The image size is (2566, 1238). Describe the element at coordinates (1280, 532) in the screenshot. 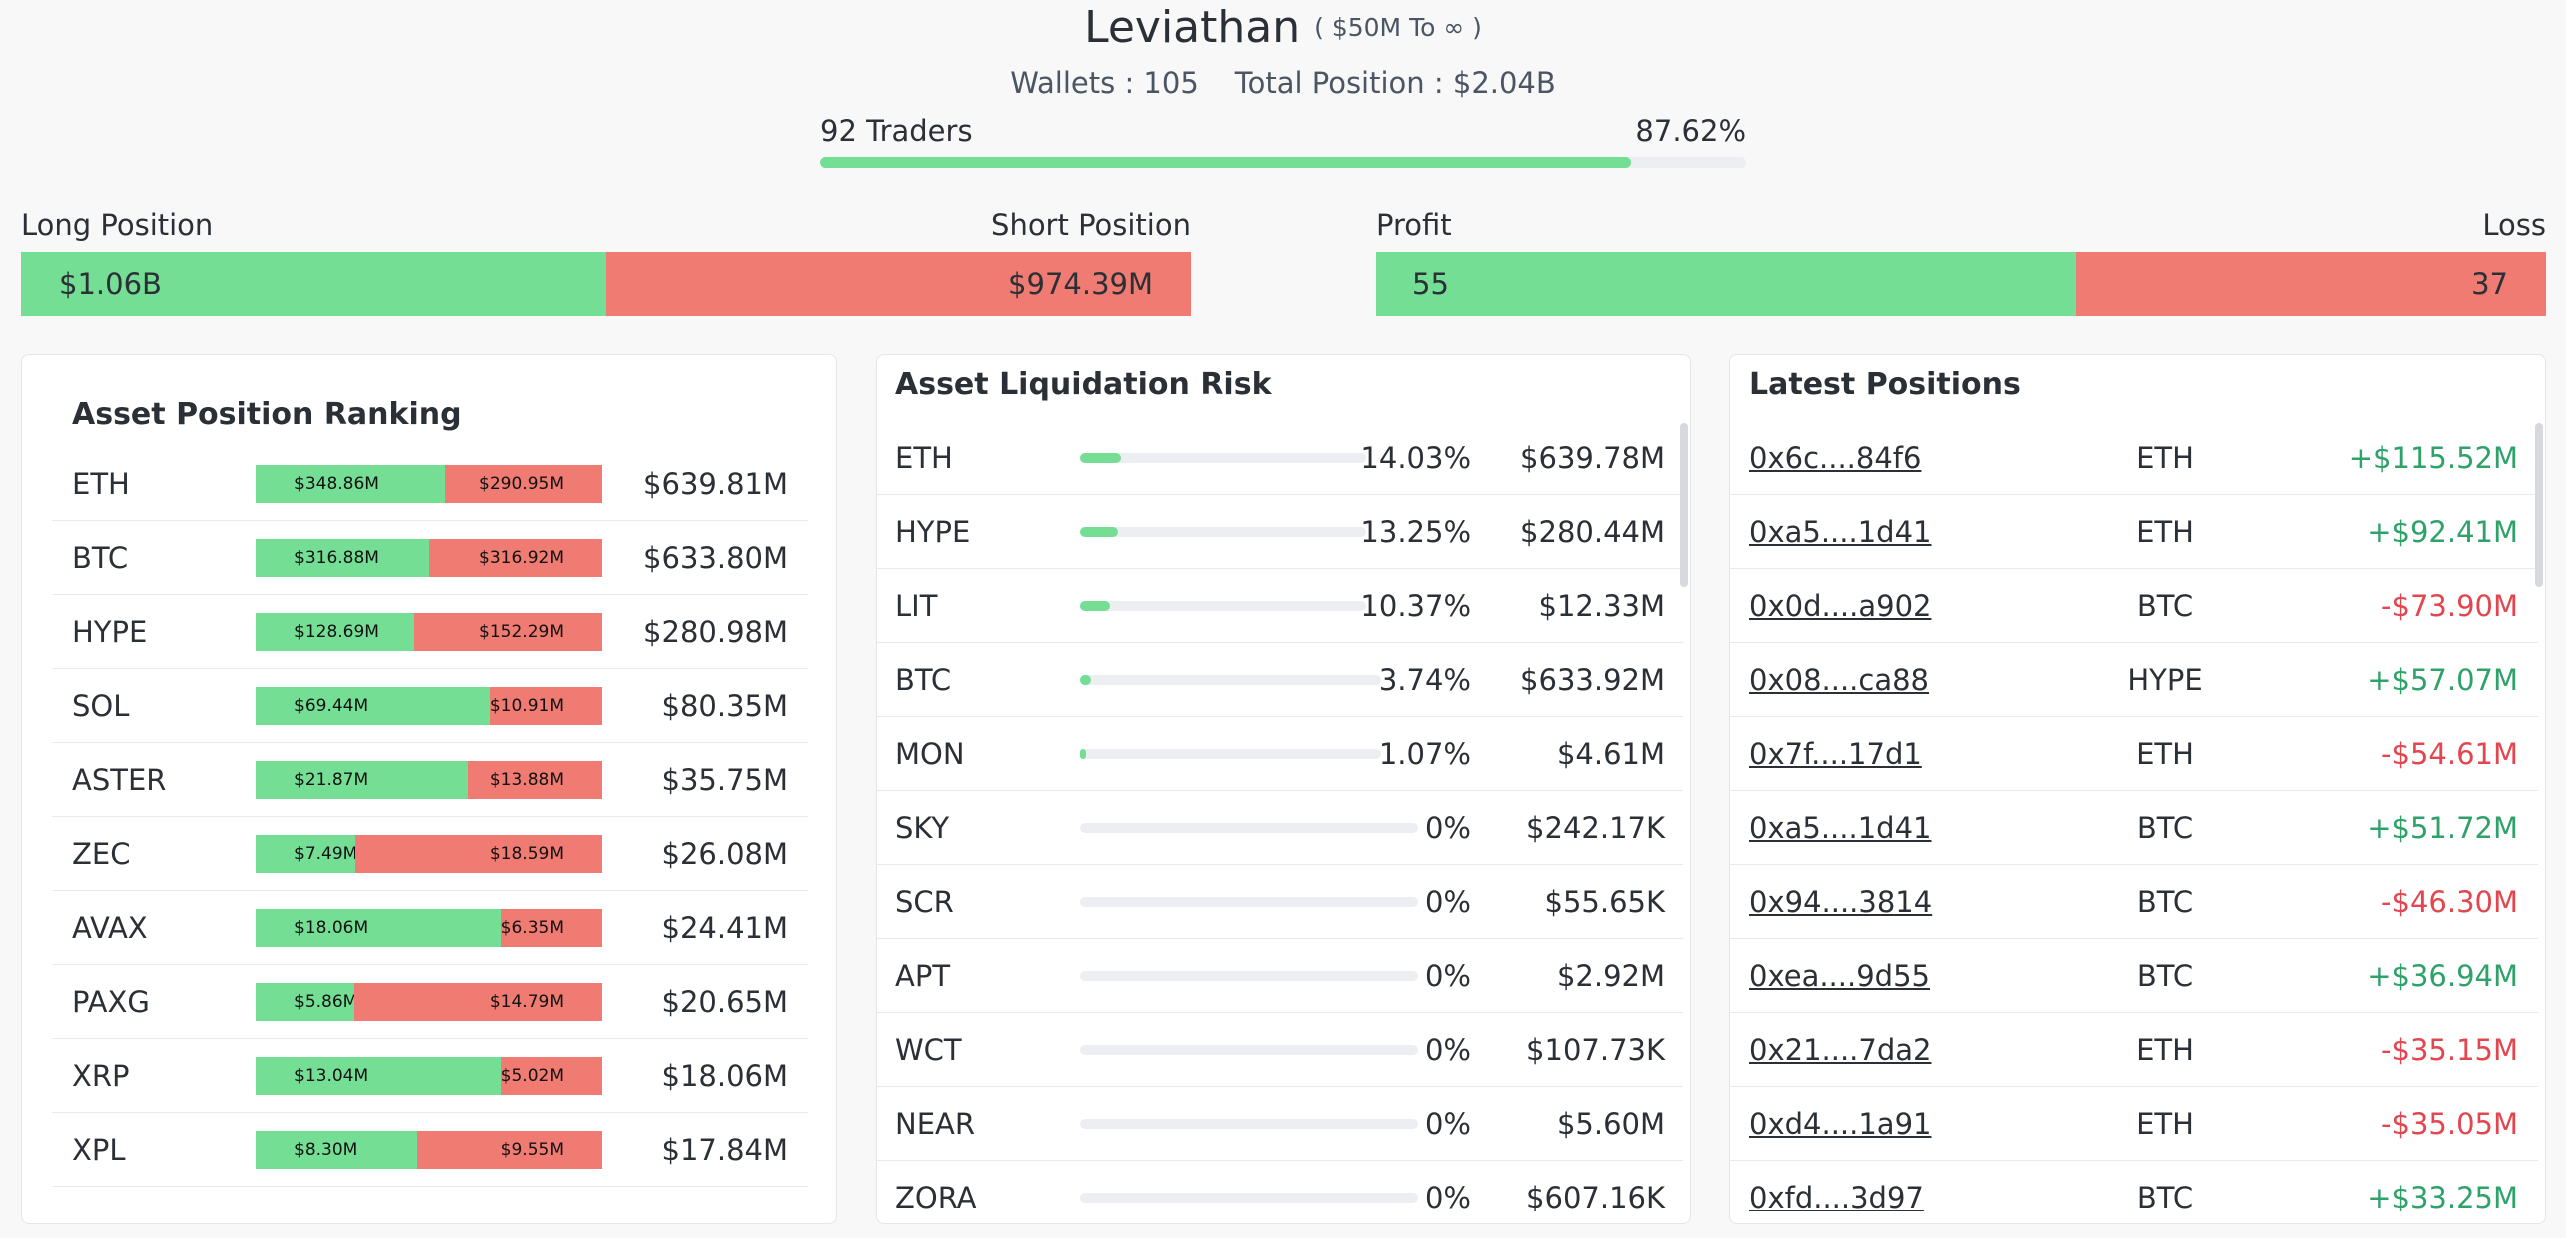

I see `liquidation-row: HYPE 13.25% $280.44M` at that location.